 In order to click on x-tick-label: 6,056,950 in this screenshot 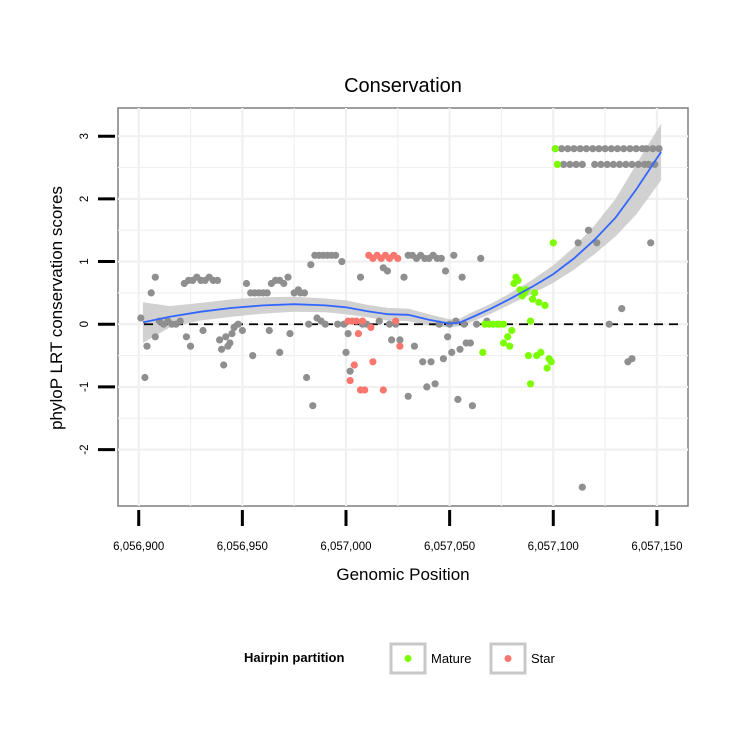, I will do `click(242, 547)`.